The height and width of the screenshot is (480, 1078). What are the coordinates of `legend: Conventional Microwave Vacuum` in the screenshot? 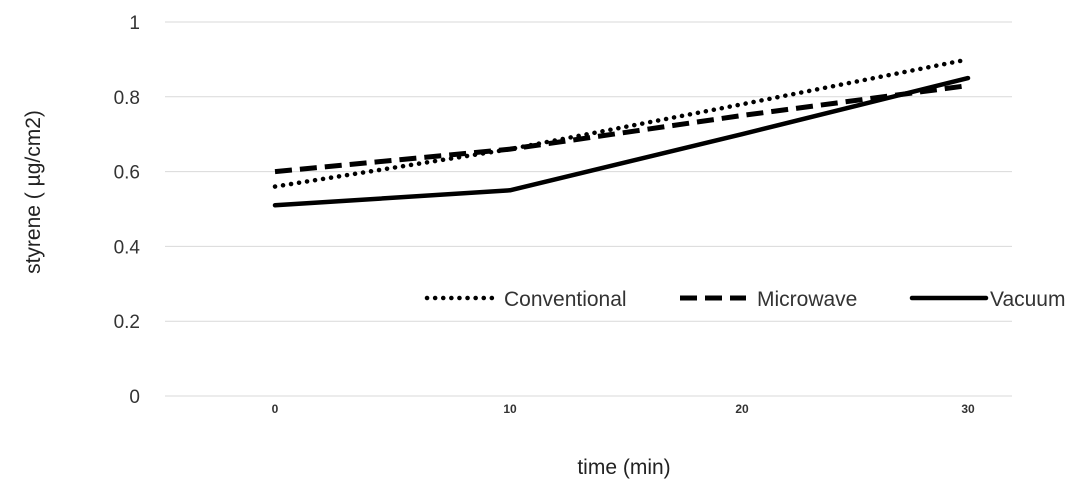 It's located at (744, 299).